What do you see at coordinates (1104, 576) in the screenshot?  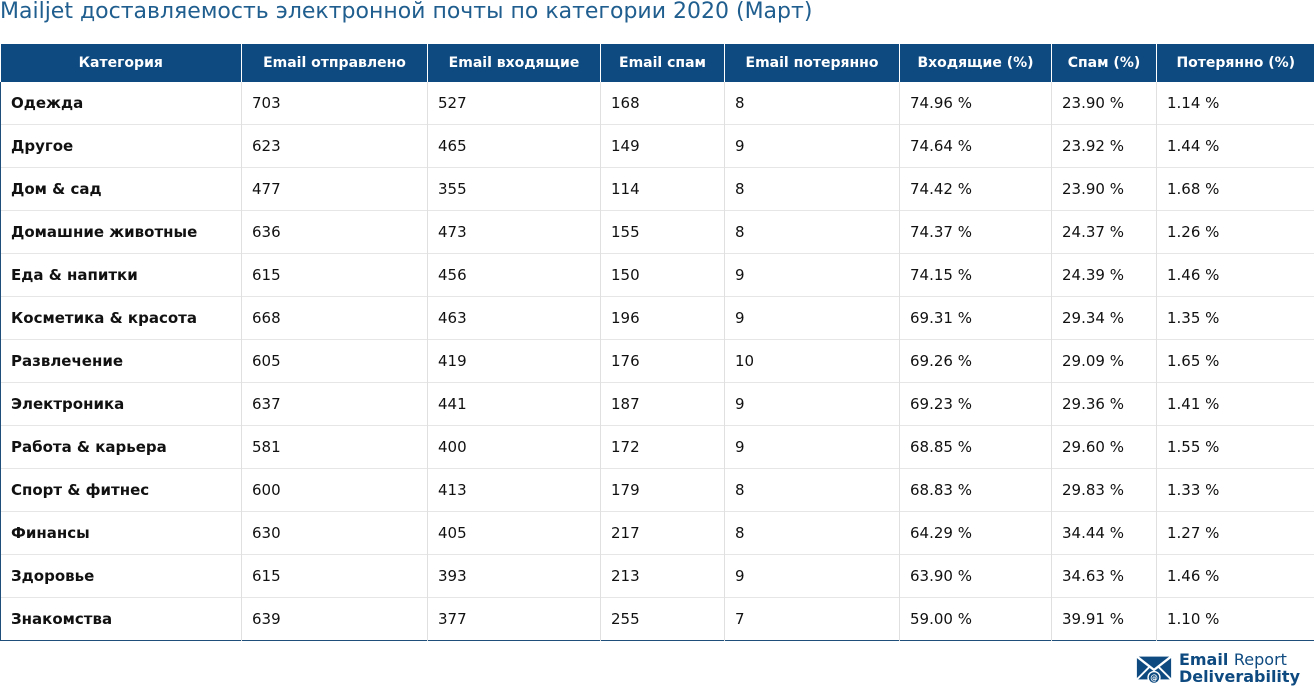 I see `value-cell: 34.63 %` at bounding box center [1104, 576].